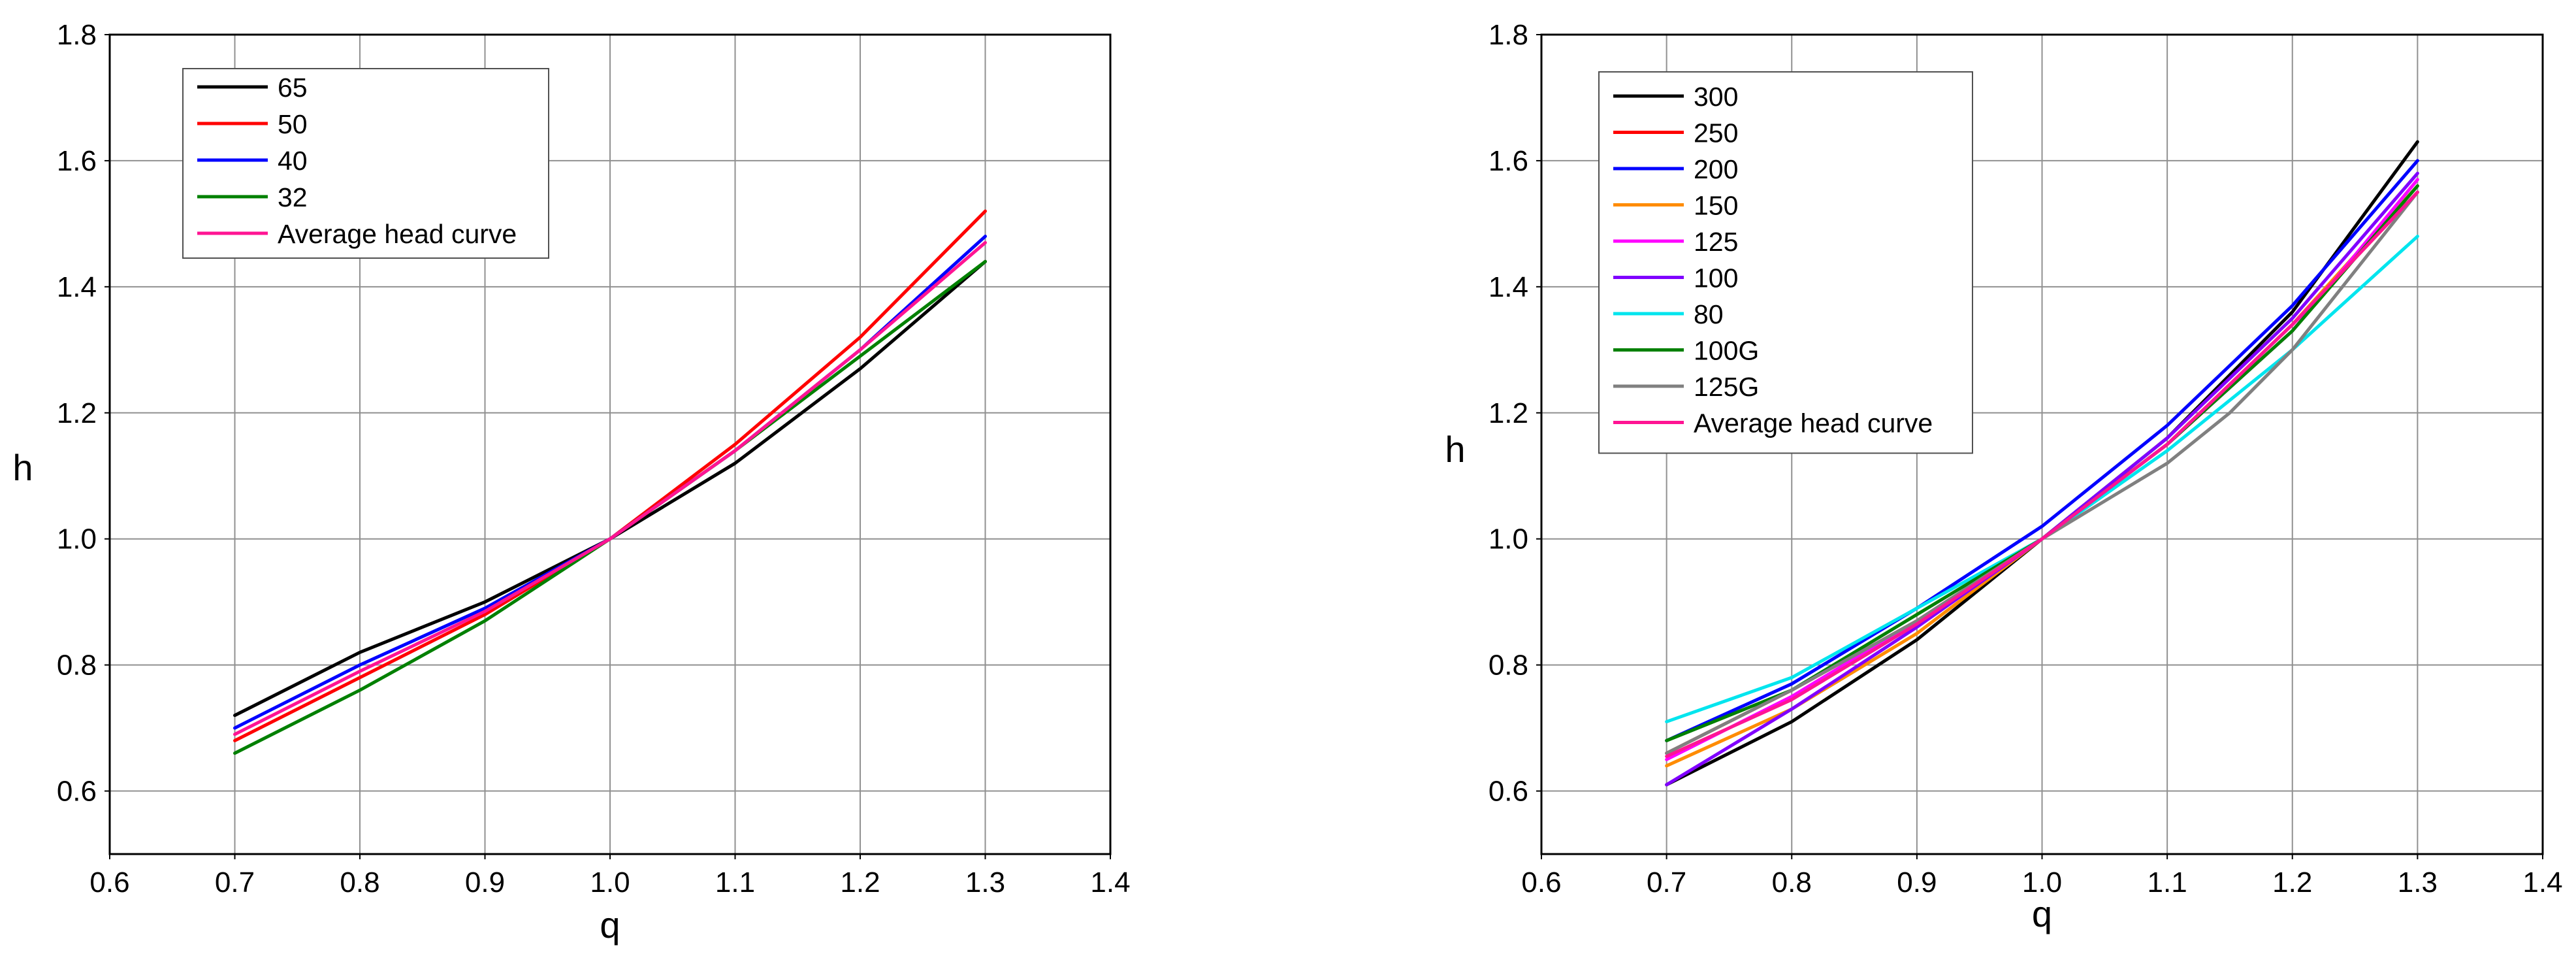 Image resolution: width=2576 pixels, height=956 pixels. I want to click on legend-label: 100G, so click(1726, 351).